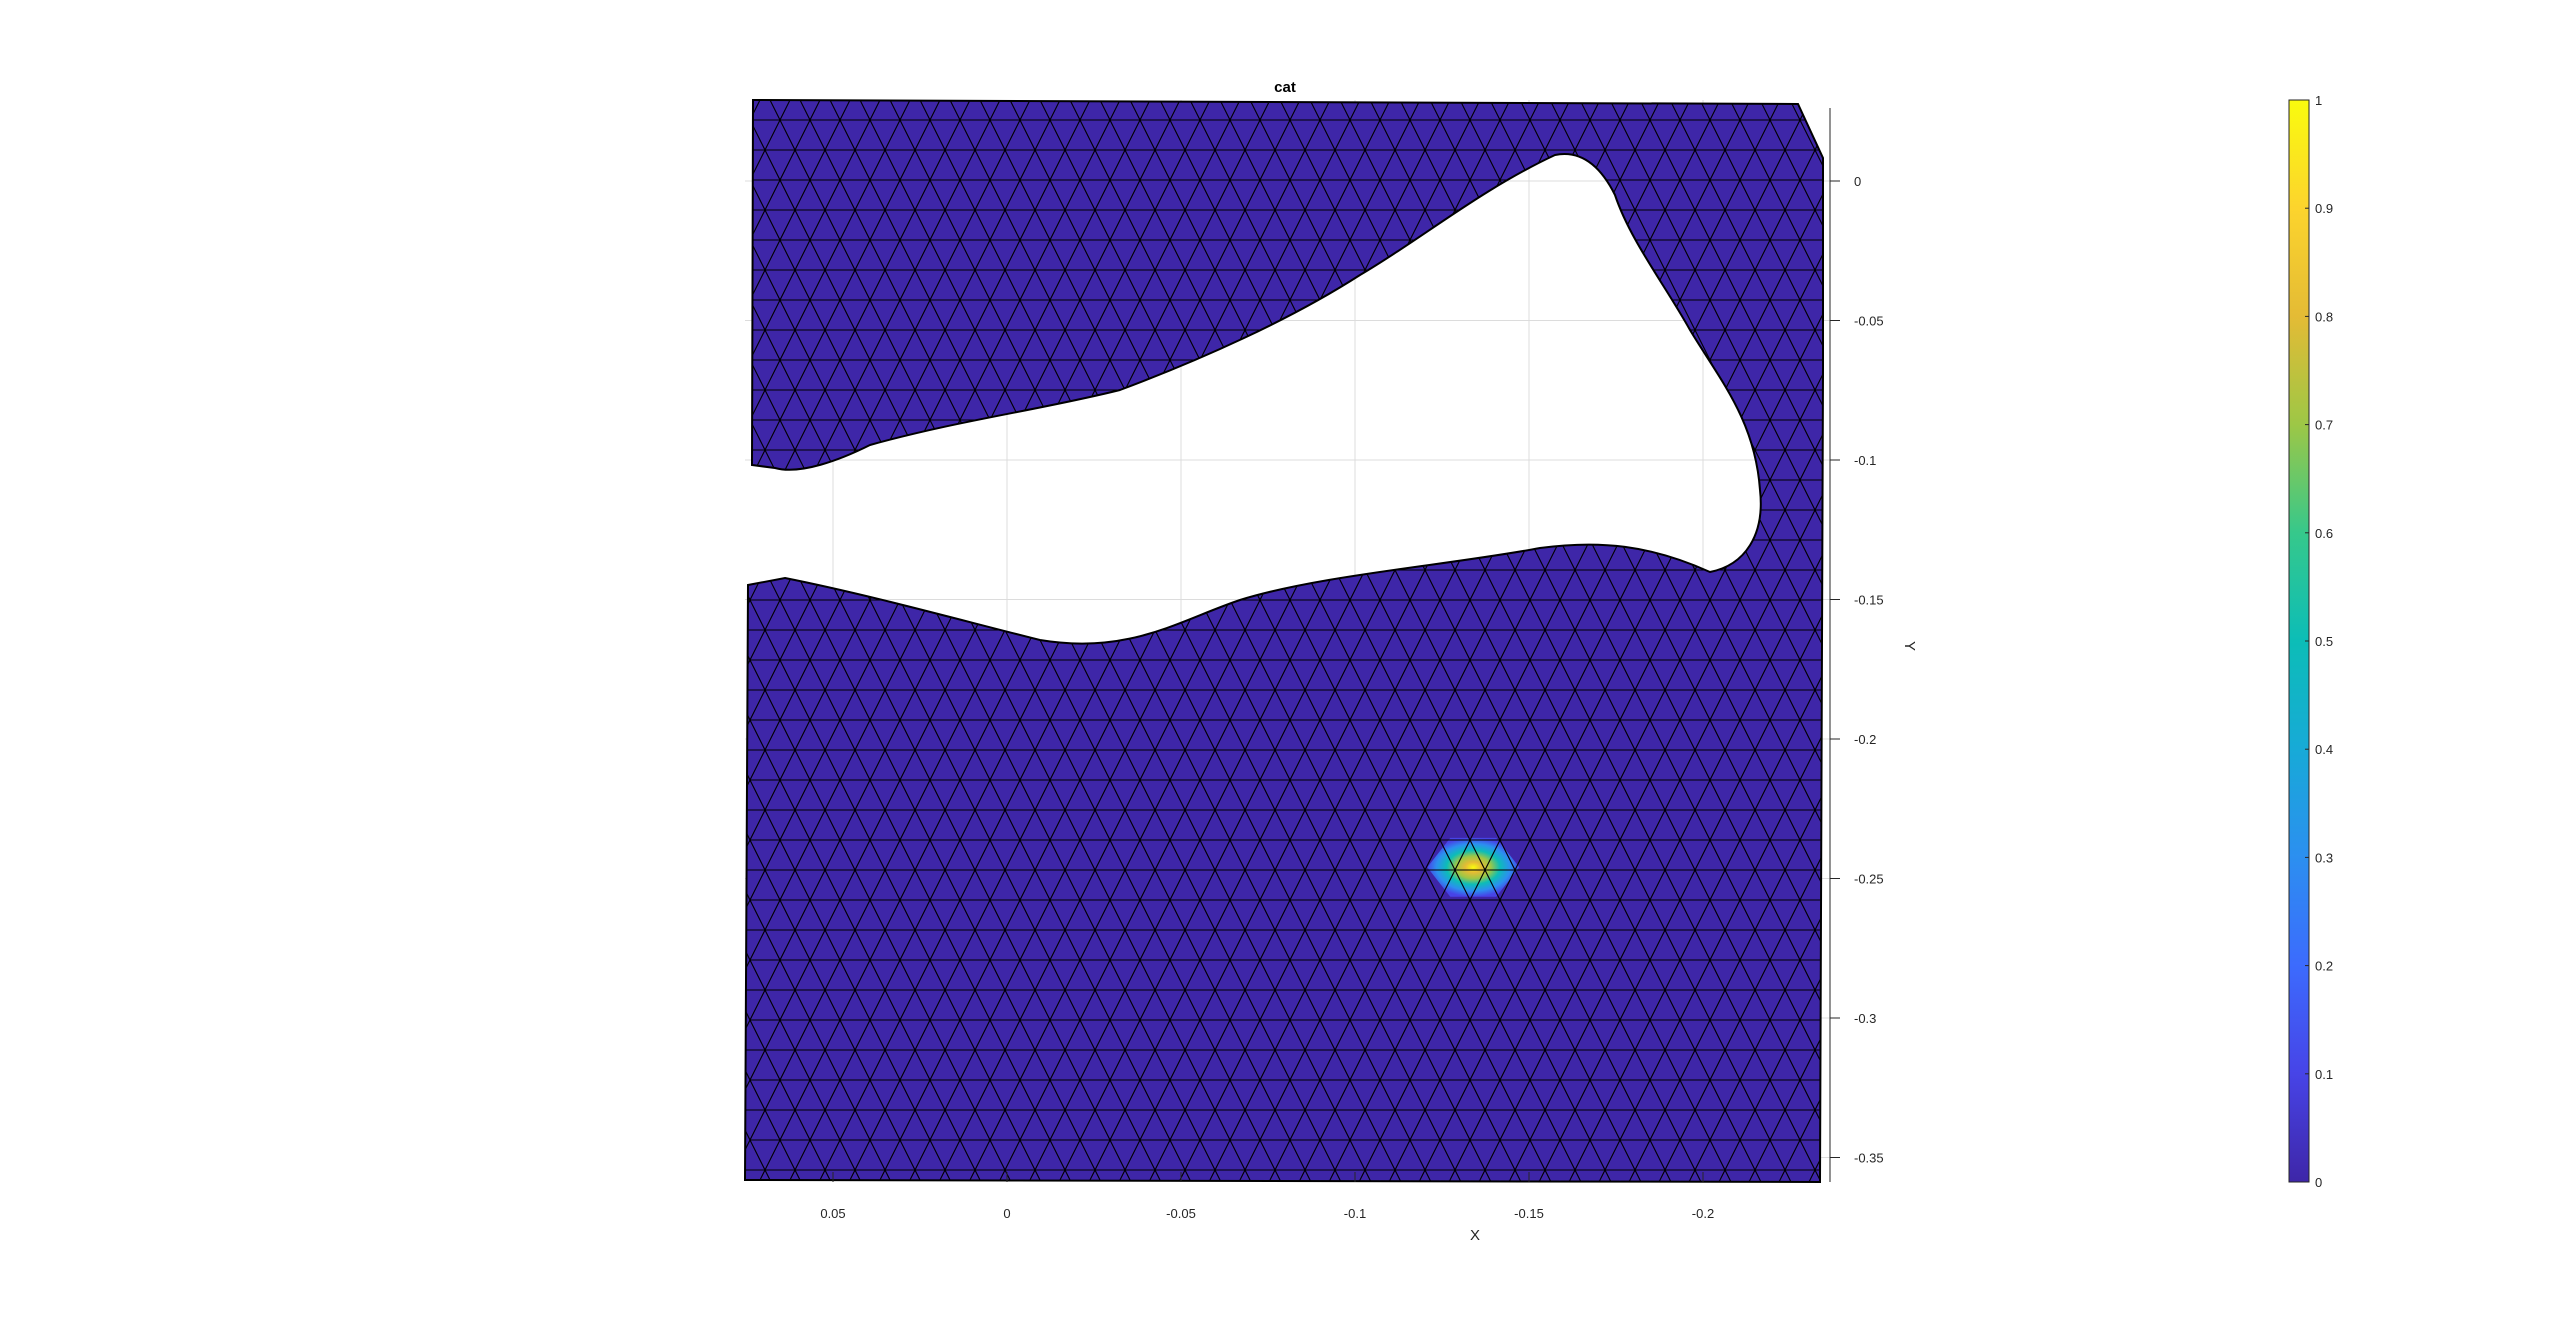  I want to click on colorbar-tick-label: 0, so click(2318, 1182).